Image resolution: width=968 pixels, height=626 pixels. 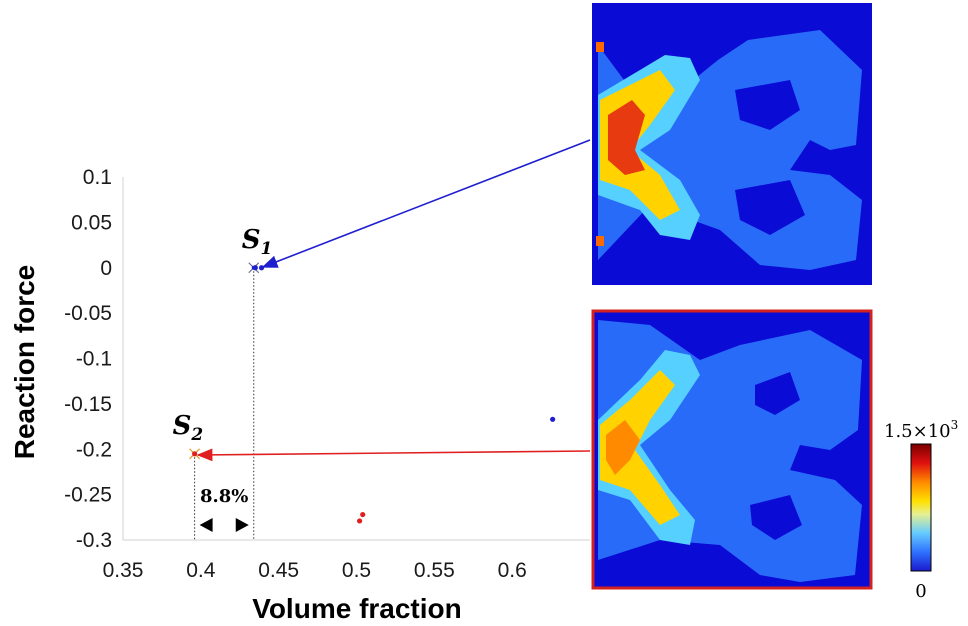 I want to click on y-tick-labels: 0.1 0.05 0 -0.05 -0.1 -0.15 -0.2 -0.25 -0.3, so click(x=88, y=359).